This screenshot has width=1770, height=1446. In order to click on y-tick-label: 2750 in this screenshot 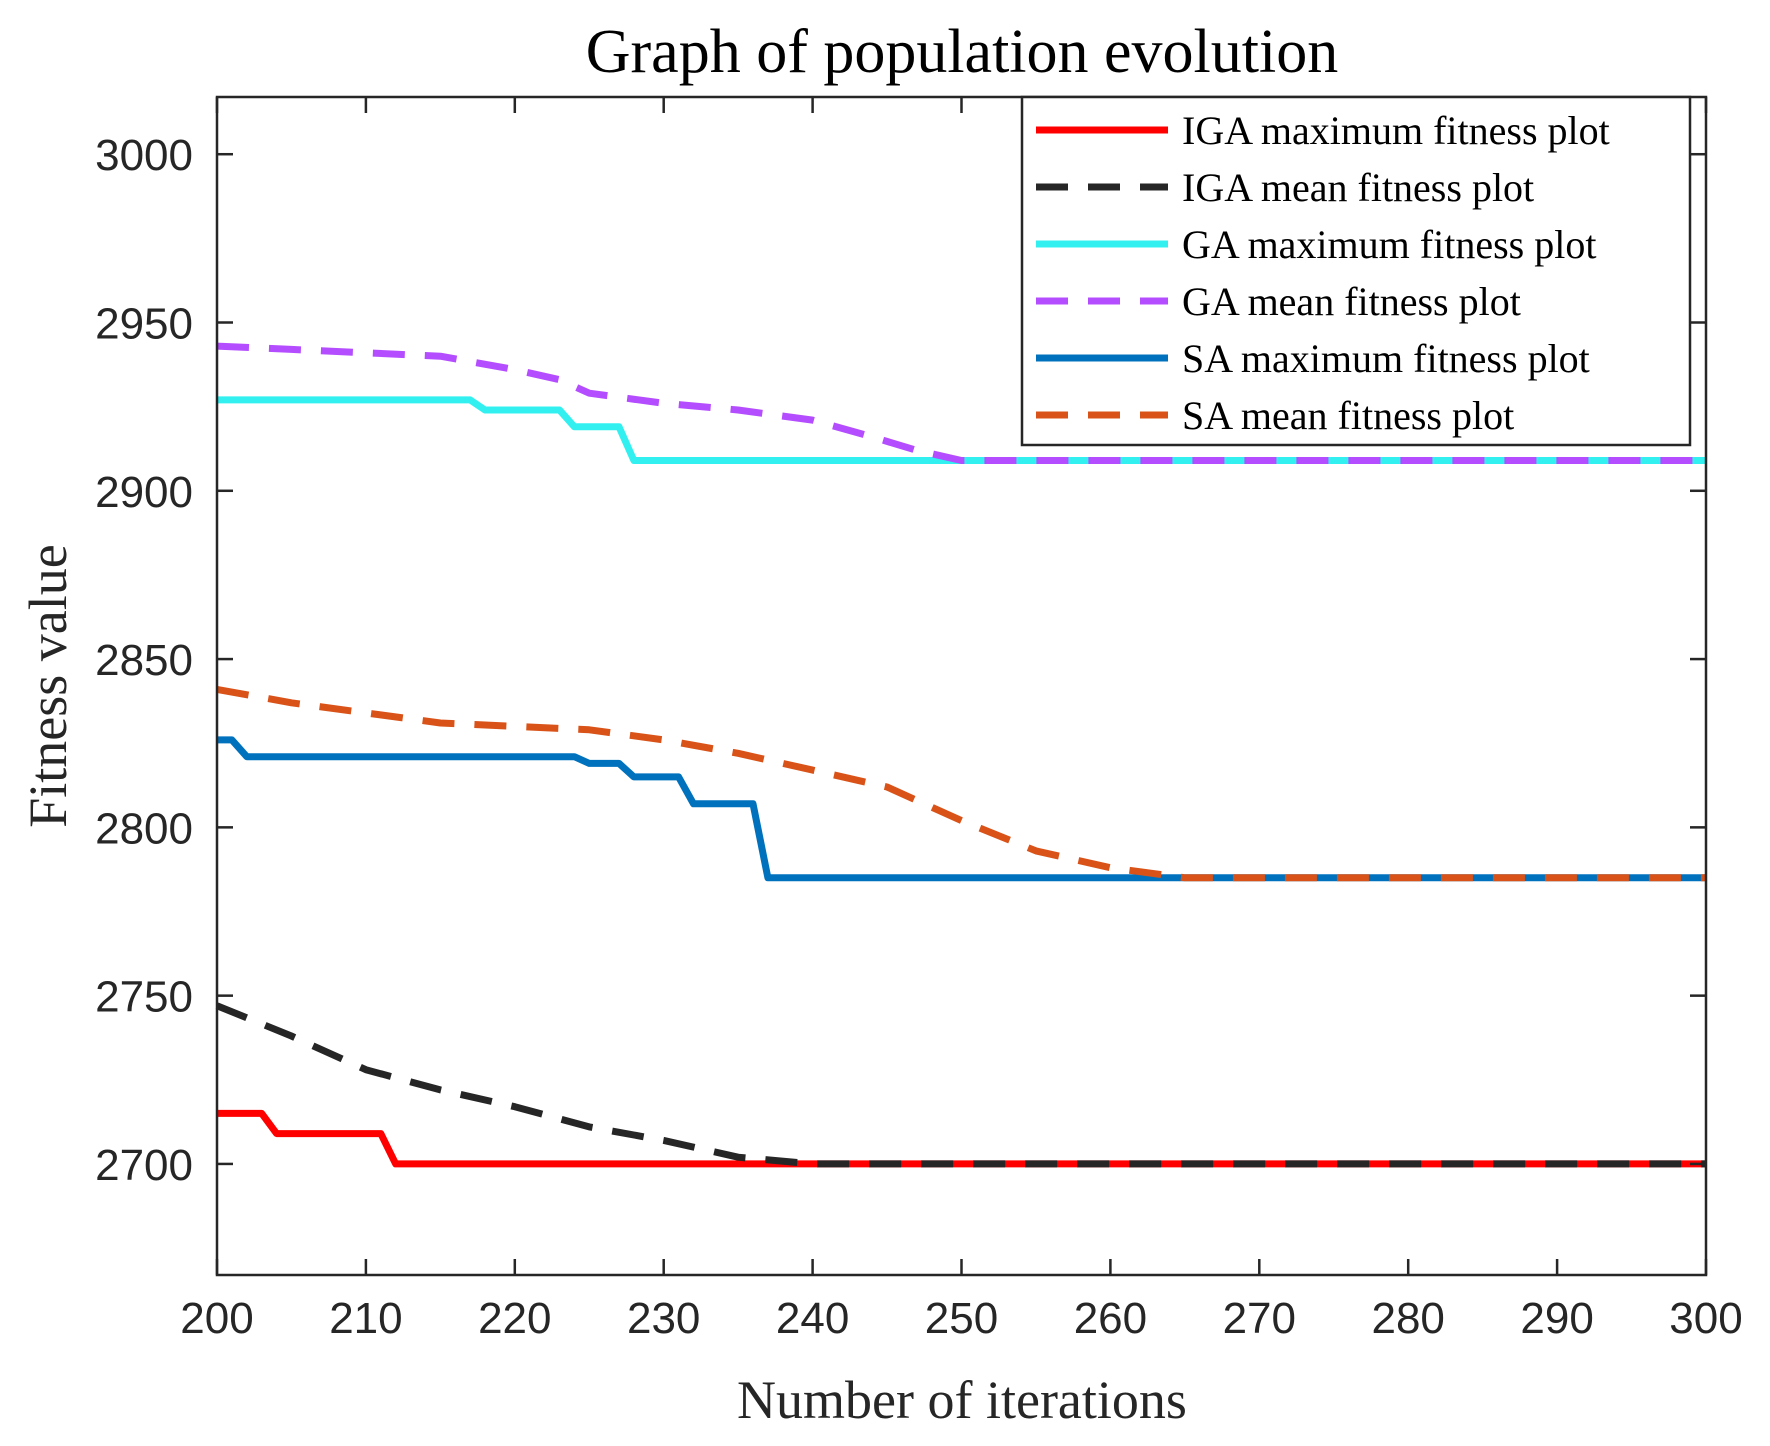, I will do `click(144, 997)`.